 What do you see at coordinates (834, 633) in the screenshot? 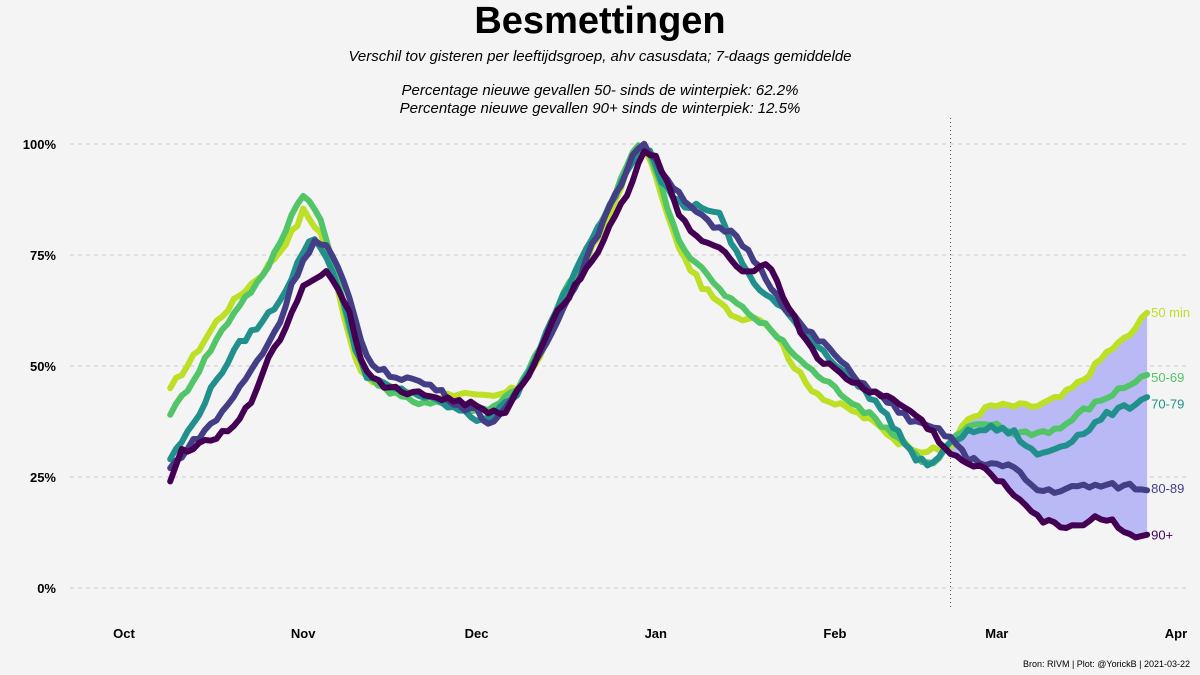
I see `x-tick-label: Feb` at bounding box center [834, 633].